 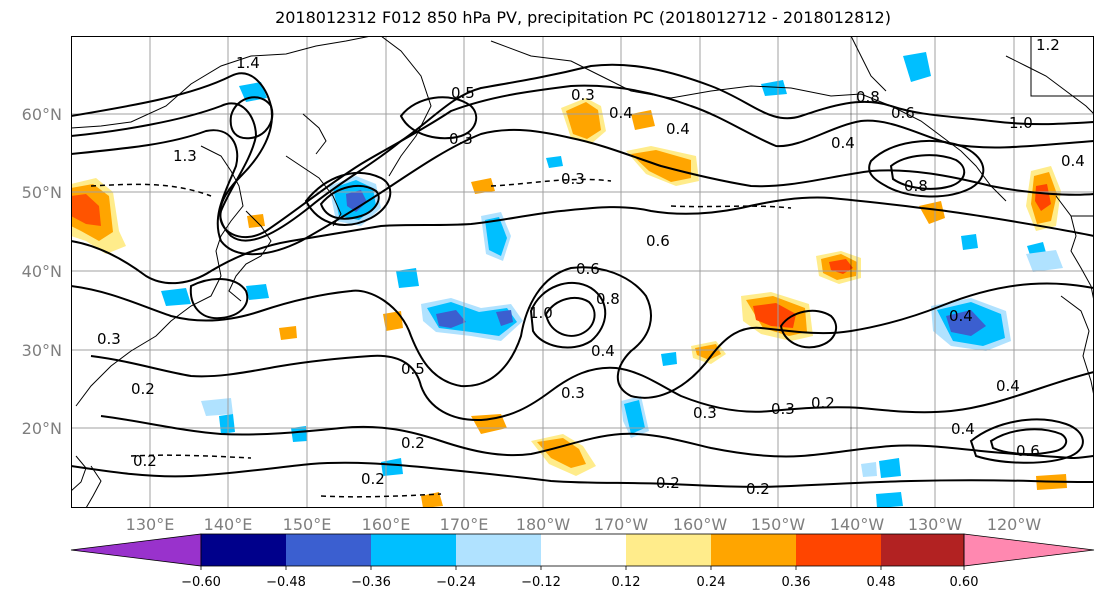 I want to click on lat-label-40n: 40°N, so click(x=41, y=271).